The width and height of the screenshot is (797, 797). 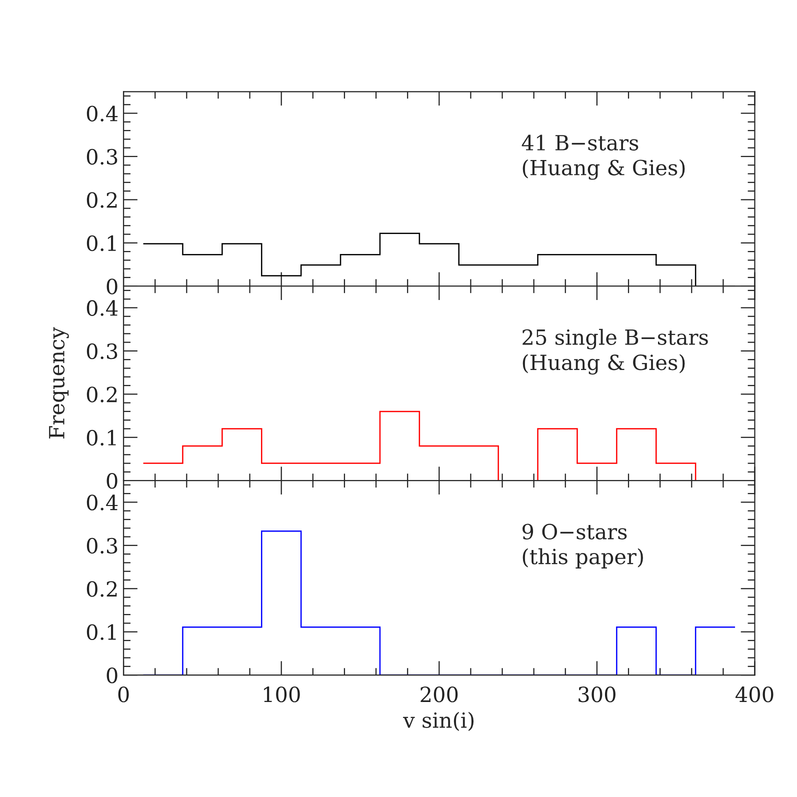 I want to click on y-axis-title: Frequency, so click(x=59, y=383).